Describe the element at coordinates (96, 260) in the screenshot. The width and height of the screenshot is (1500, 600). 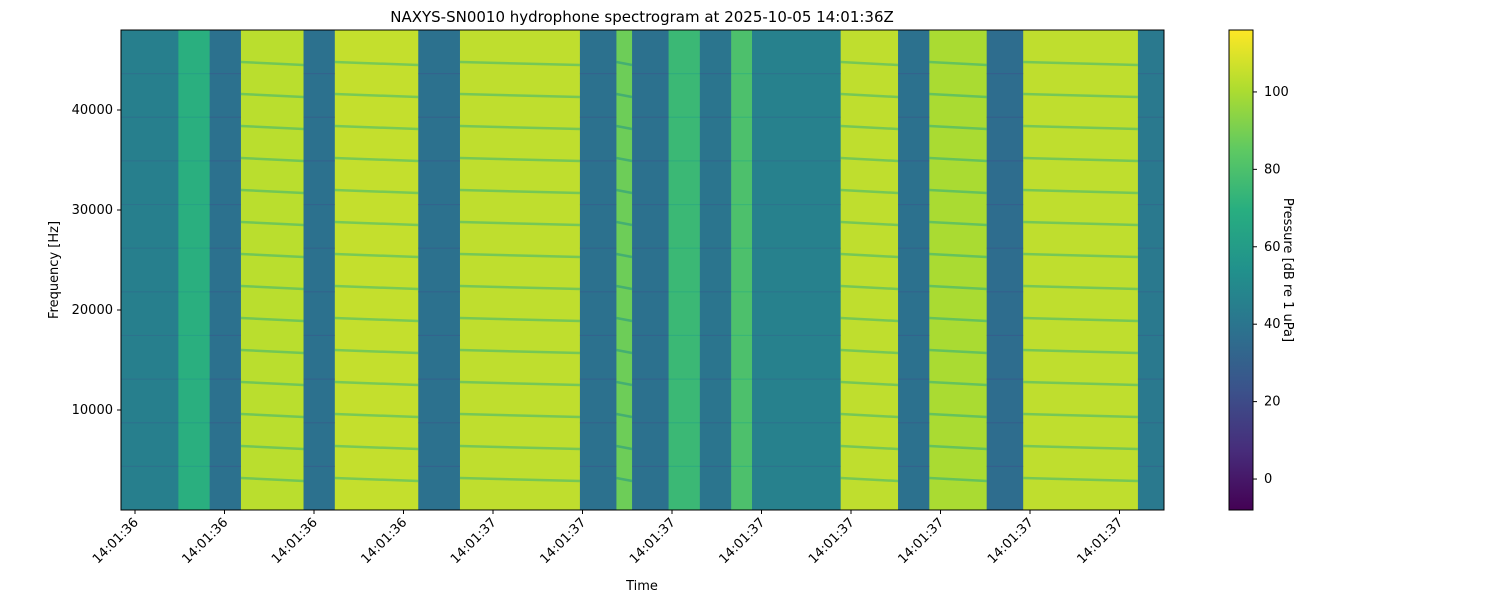
I see `y-axis: 10000 20000 30000 40000` at that location.